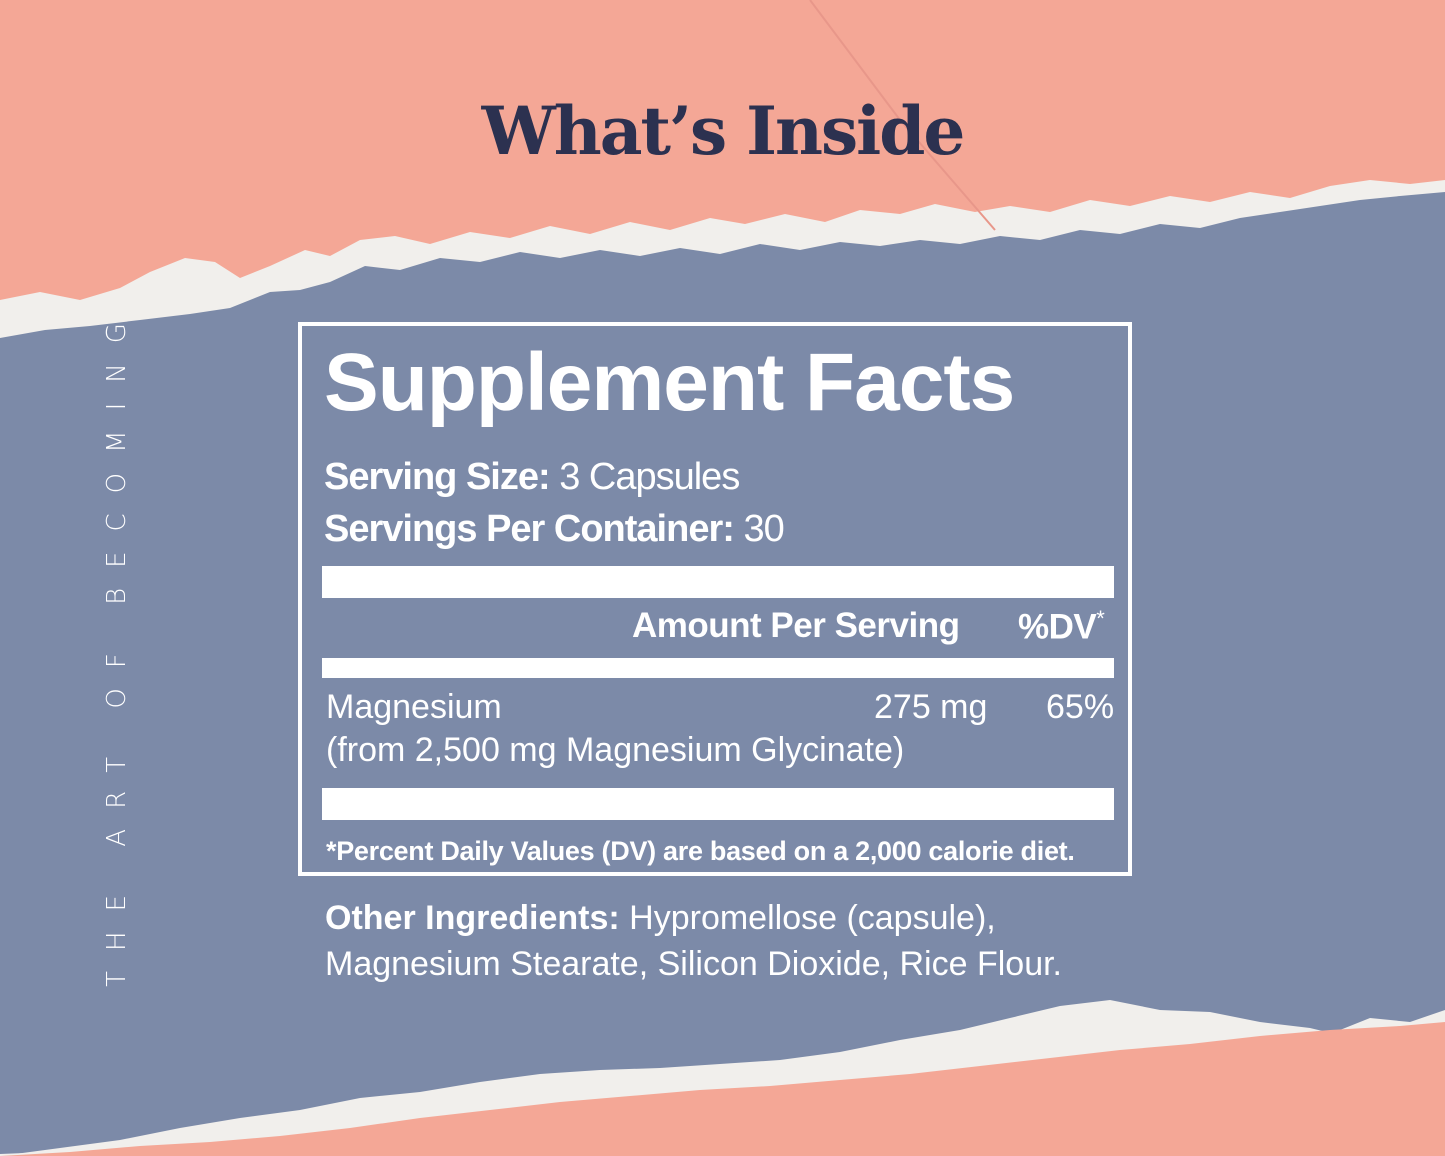  What do you see at coordinates (718, 804) in the screenshot?
I see `divider-bar-bottom` at bounding box center [718, 804].